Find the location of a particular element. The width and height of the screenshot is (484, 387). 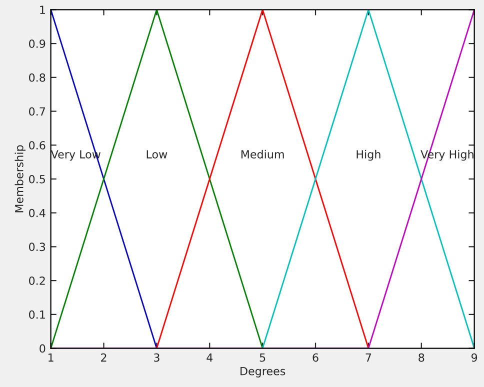

x-tick-label: 1 is located at coordinates (51, 358).